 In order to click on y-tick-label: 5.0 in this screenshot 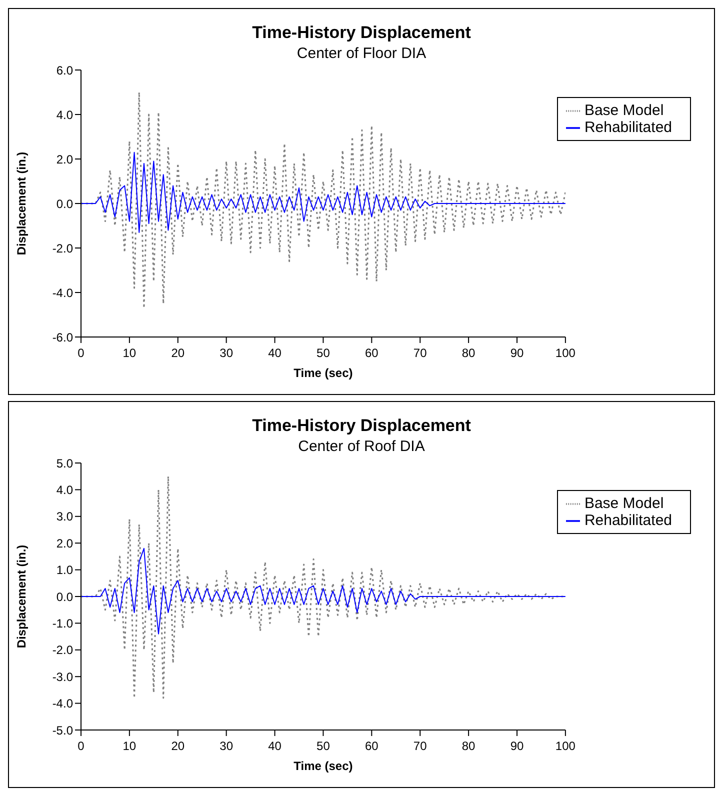, I will do `click(65, 463)`.